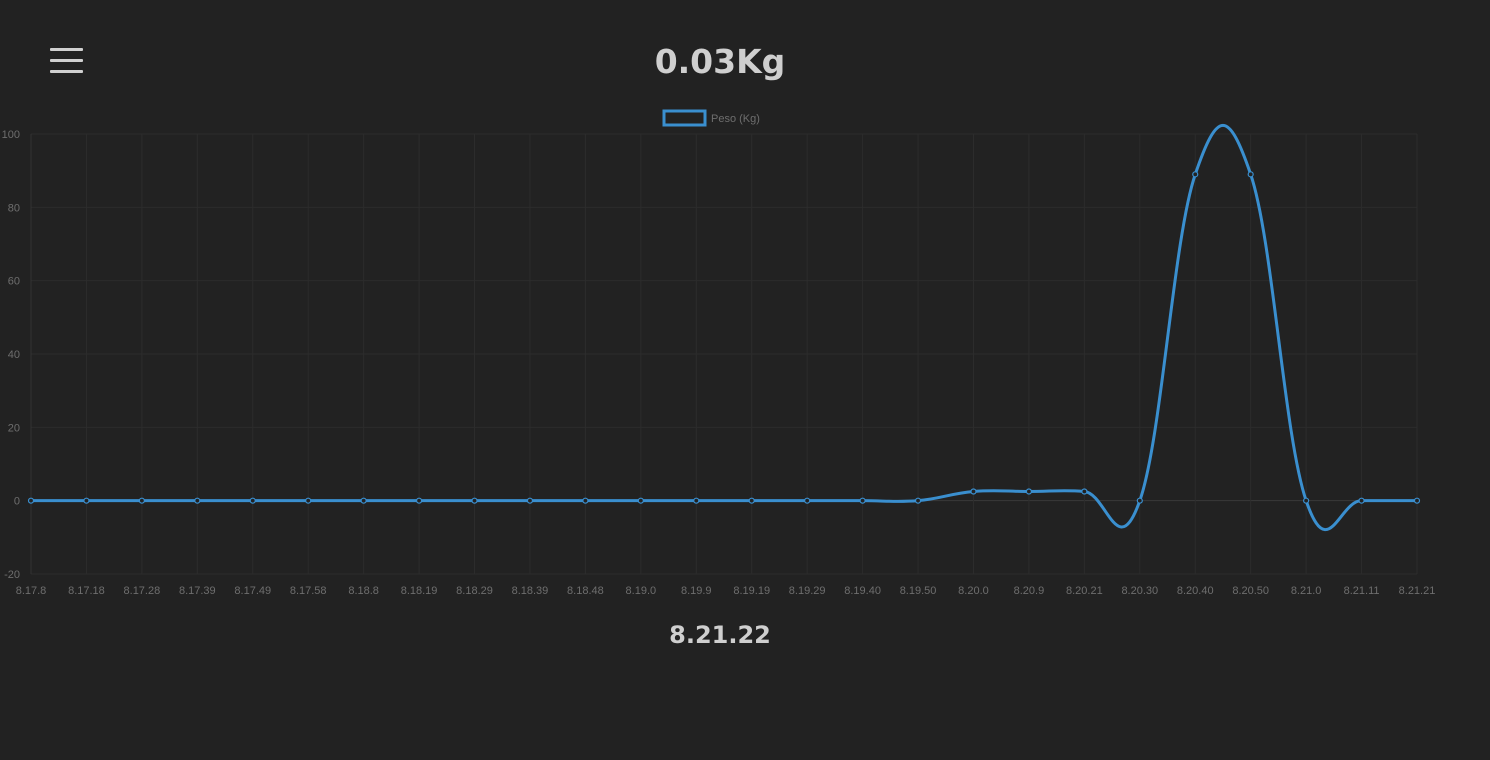 This screenshot has height=760, width=1490. What do you see at coordinates (735, 119) in the screenshot?
I see `legend-label: Peso (Kg)` at bounding box center [735, 119].